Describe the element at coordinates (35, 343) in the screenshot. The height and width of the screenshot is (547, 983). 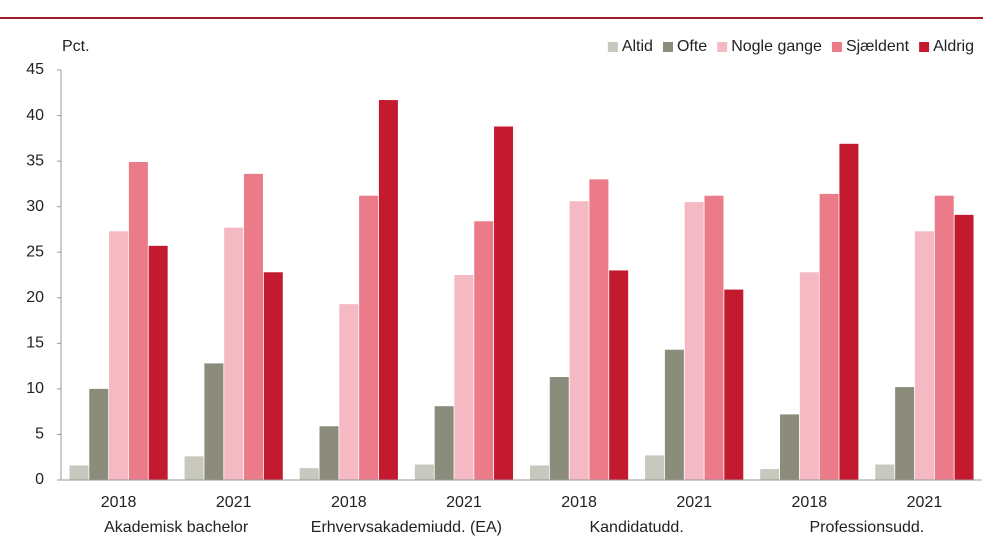
I see `y-tick-label: 15` at that location.